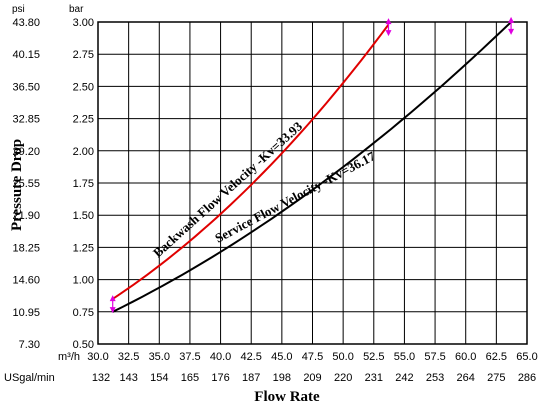  I want to click on y-unit-right: bar, so click(76, 9).